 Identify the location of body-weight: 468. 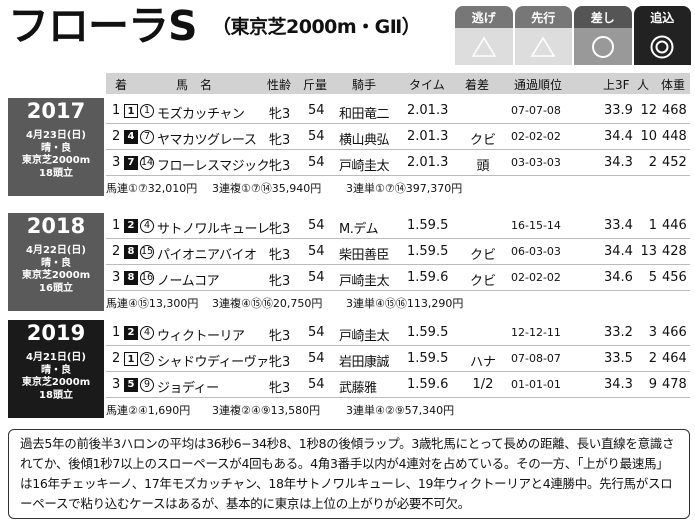
(674, 110).